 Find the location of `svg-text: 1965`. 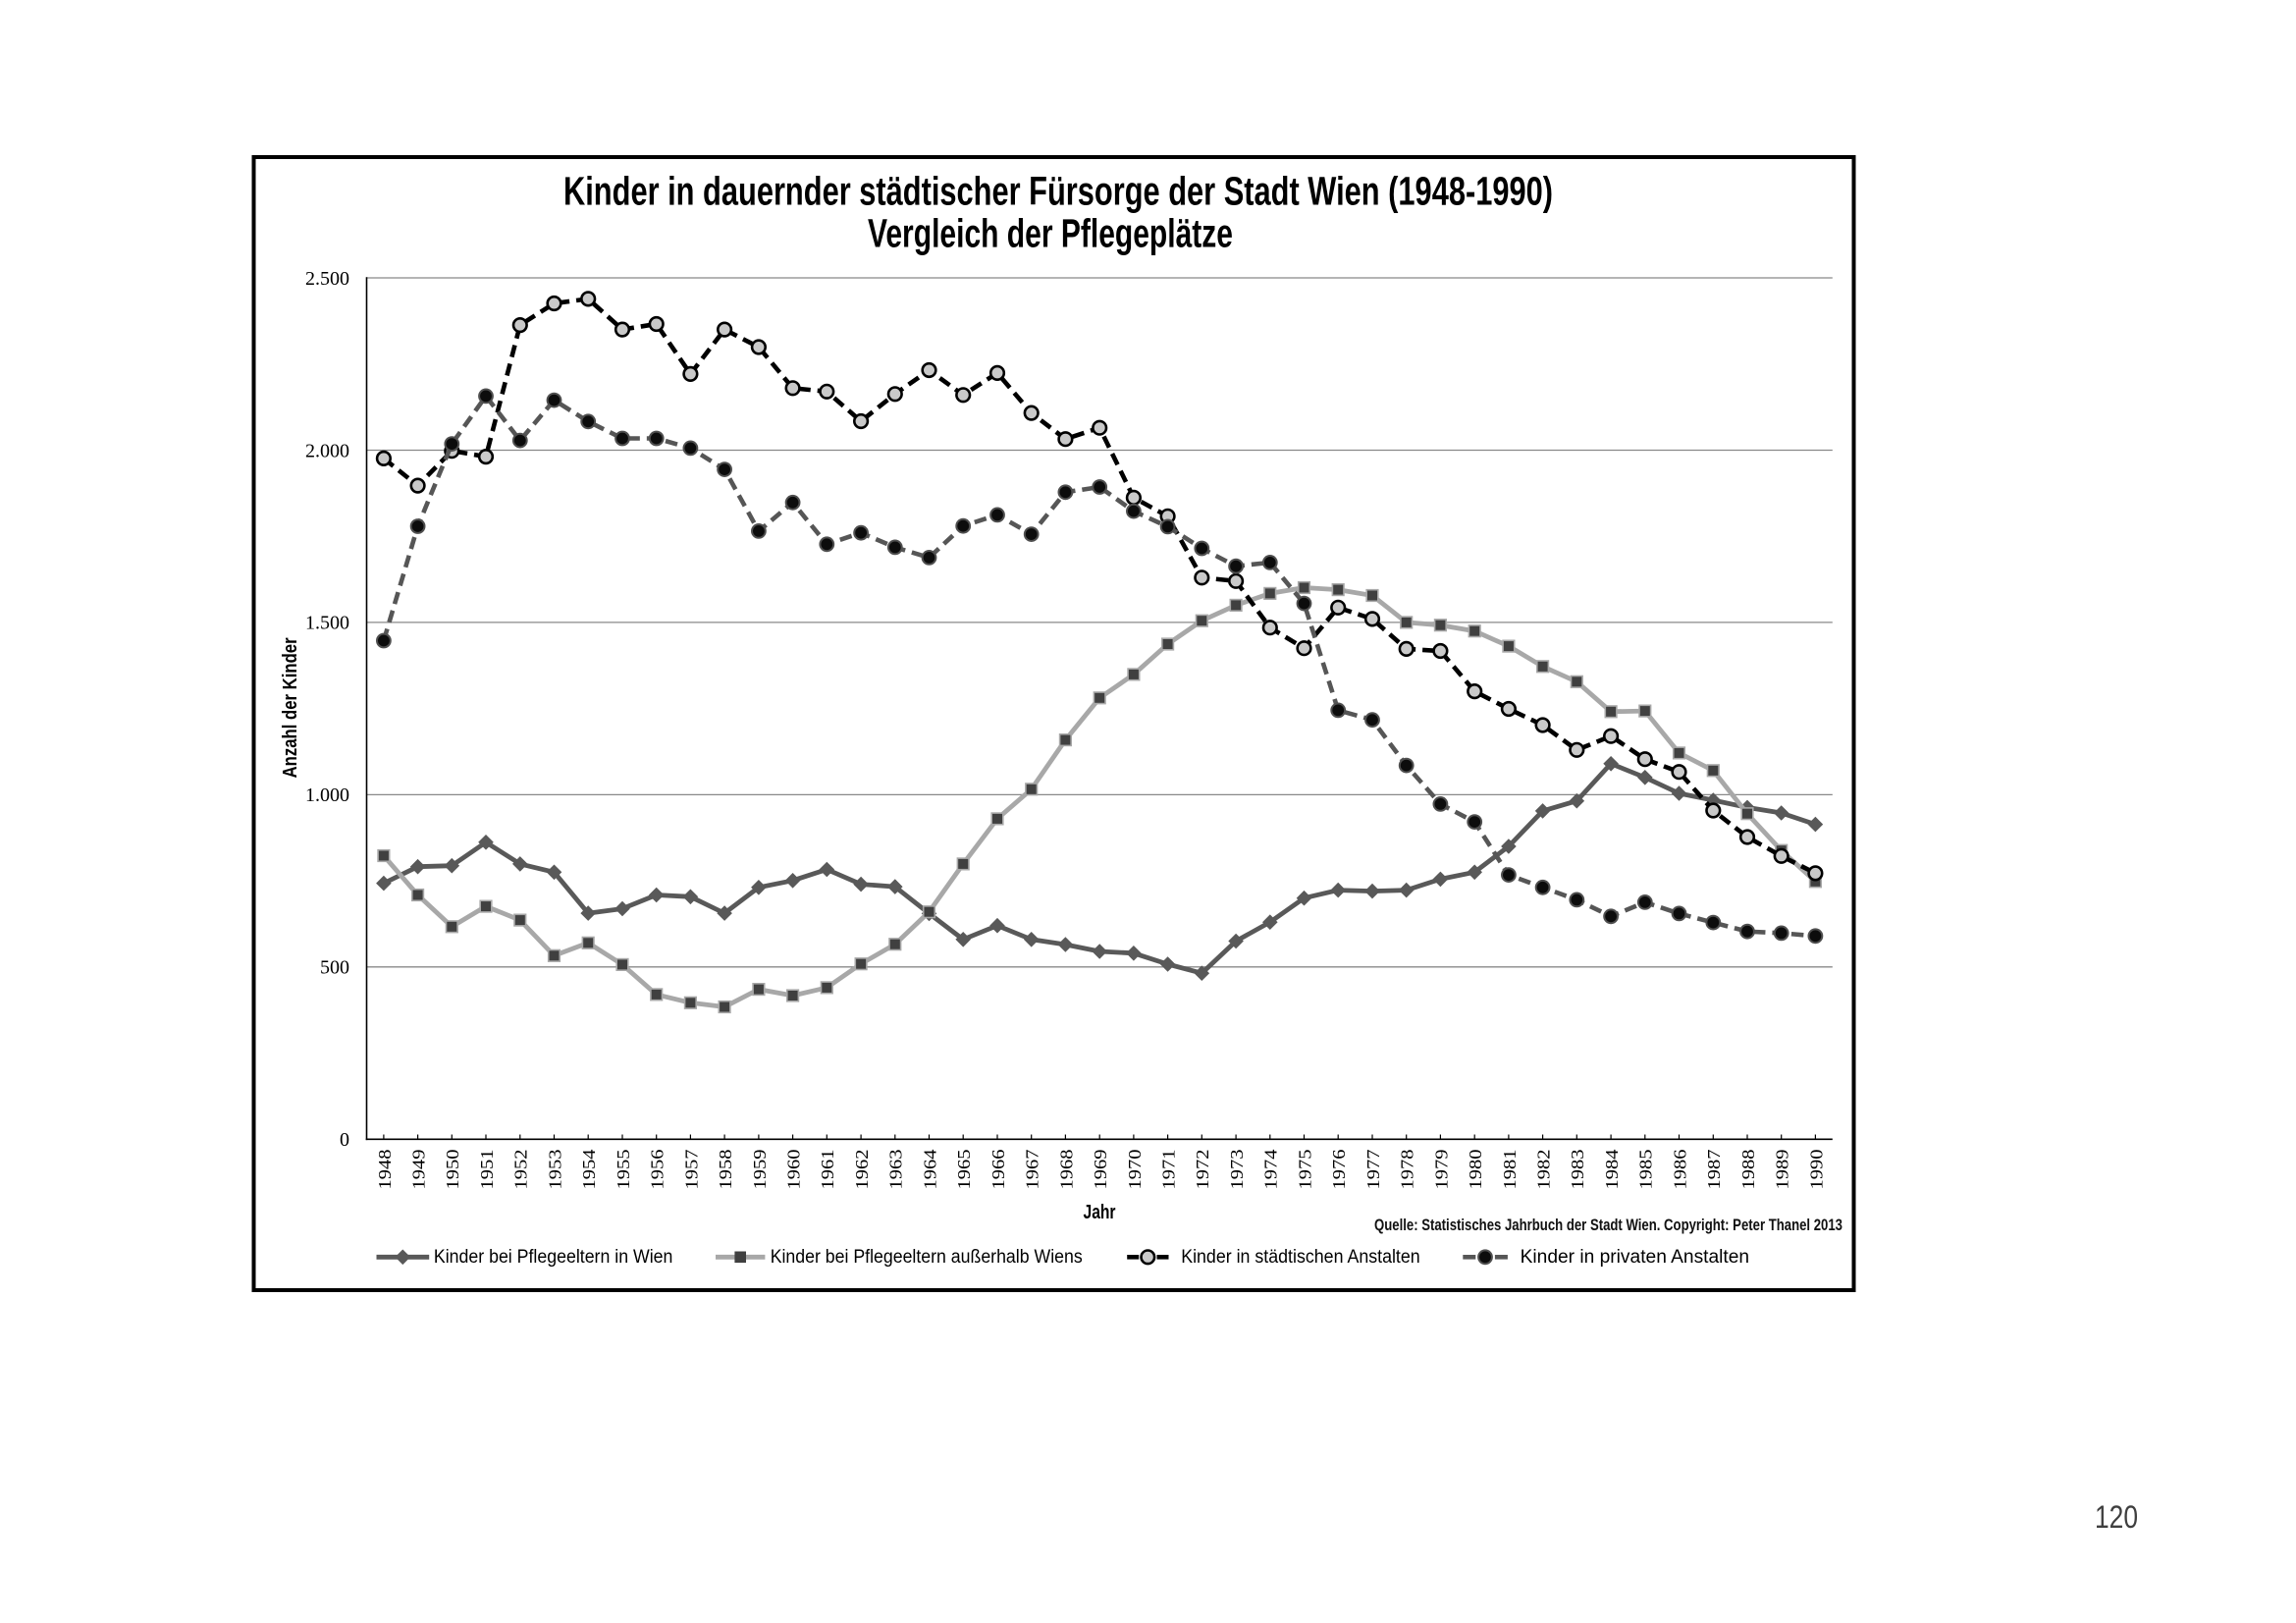

svg-text: 1965 is located at coordinates (964, 1170).